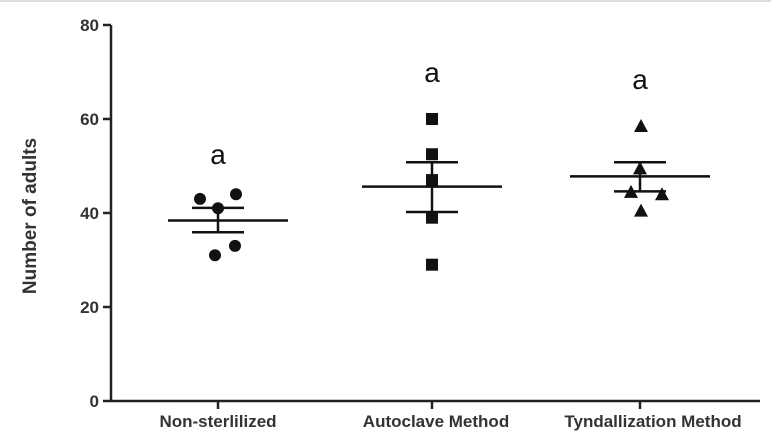 This screenshot has height=436, width=771. What do you see at coordinates (652, 421) in the screenshot?
I see `x-tick-label: Tyndallization Method` at bounding box center [652, 421].